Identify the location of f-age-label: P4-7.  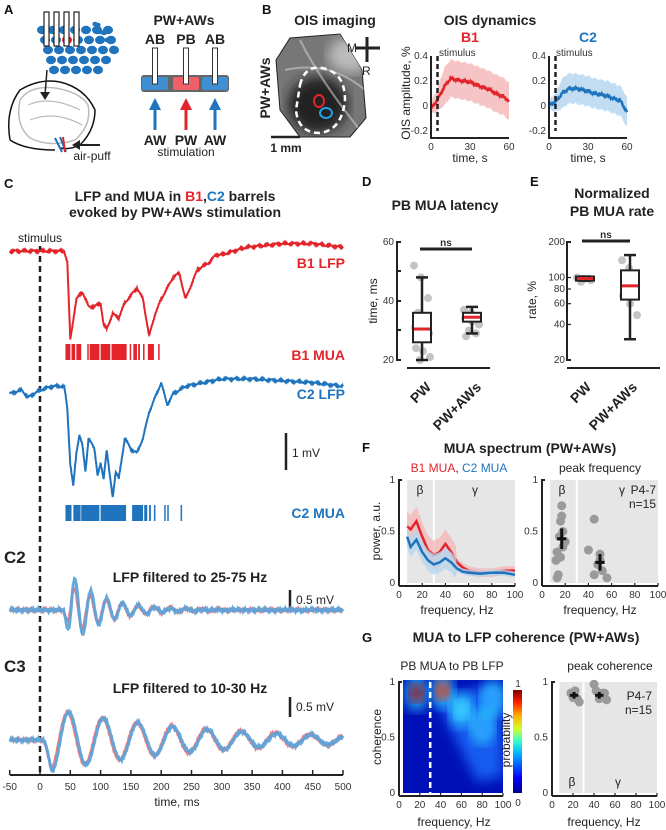
(644, 490).